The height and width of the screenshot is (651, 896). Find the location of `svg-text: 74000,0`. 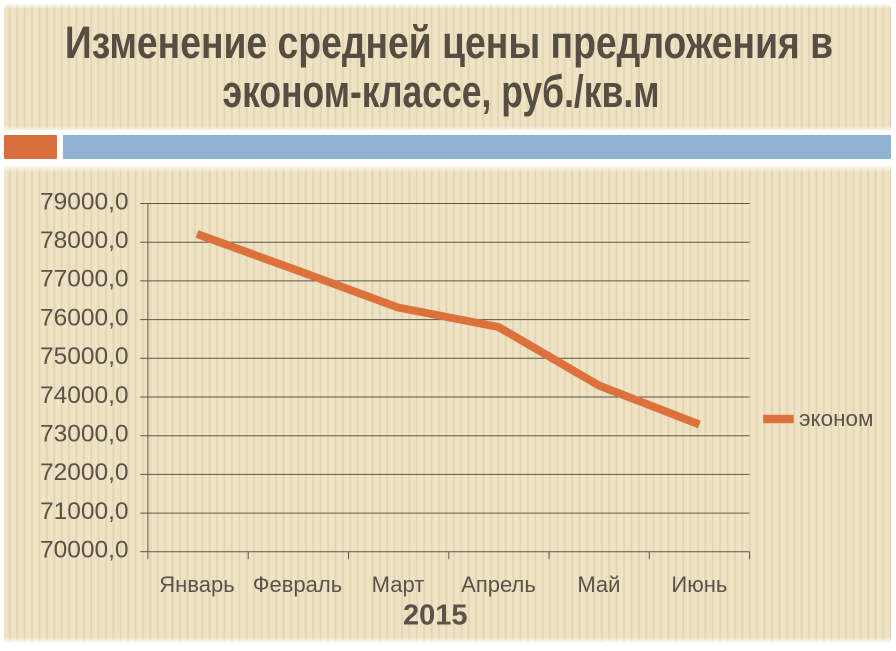

svg-text: 74000,0 is located at coordinates (84, 395).